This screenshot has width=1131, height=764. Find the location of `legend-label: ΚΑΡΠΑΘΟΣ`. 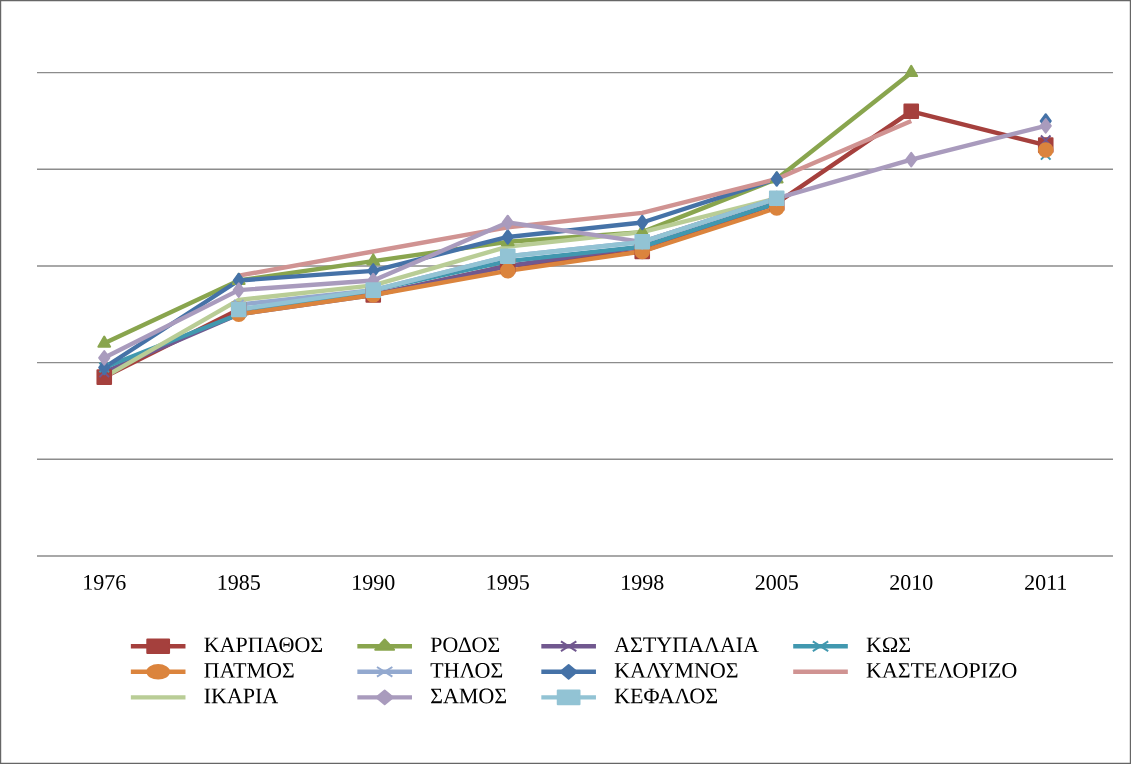

legend-label: ΚΑΡΠΑΘΟΣ is located at coordinates (263, 645).